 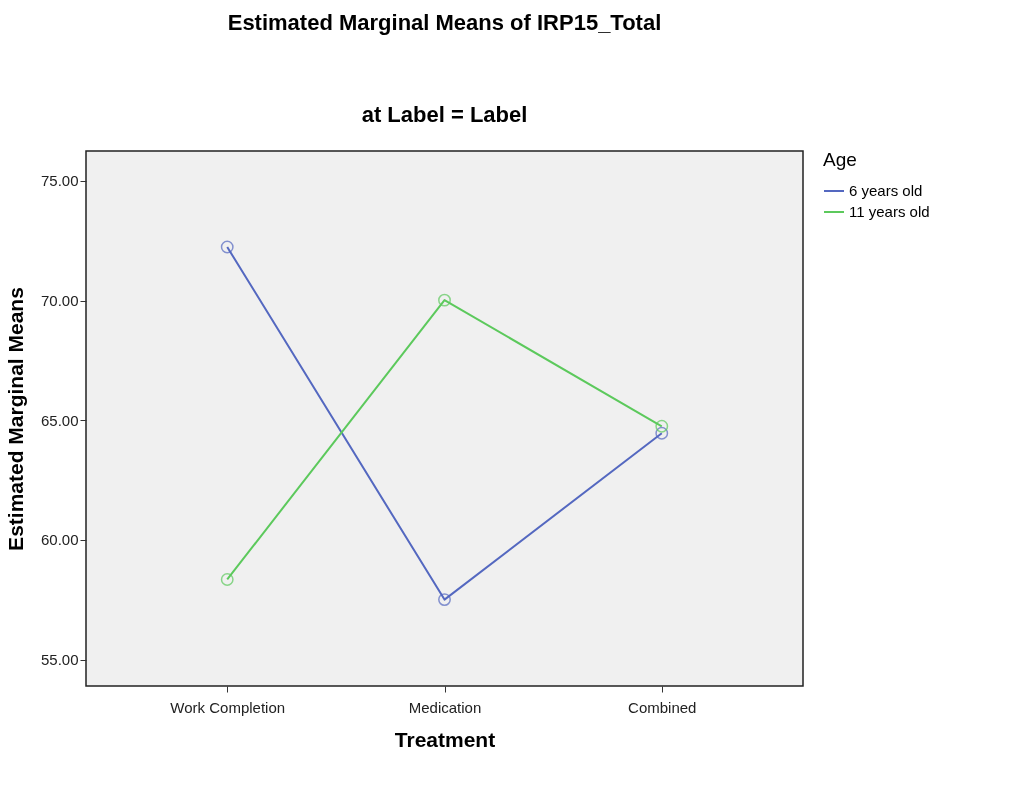 I want to click on x-axis-title: Treatment, so click(x=445, y=739).